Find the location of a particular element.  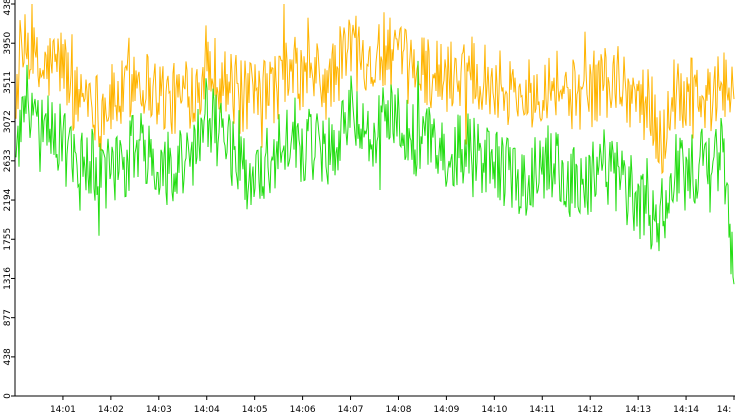

x-tick-label: 14:01 is located at coordinates (63, 410).